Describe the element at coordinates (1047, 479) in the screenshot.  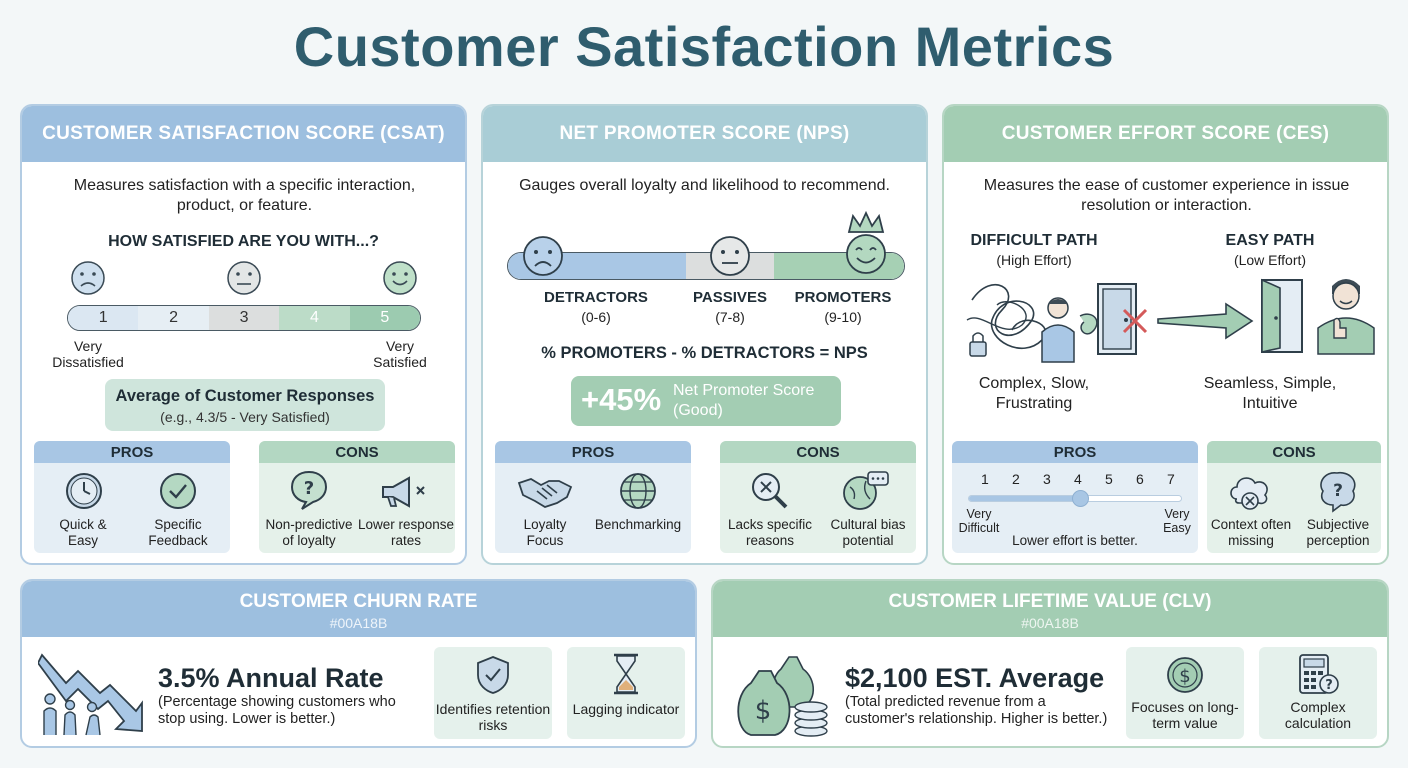
I see `ces-scale-tick: 3` at that location.